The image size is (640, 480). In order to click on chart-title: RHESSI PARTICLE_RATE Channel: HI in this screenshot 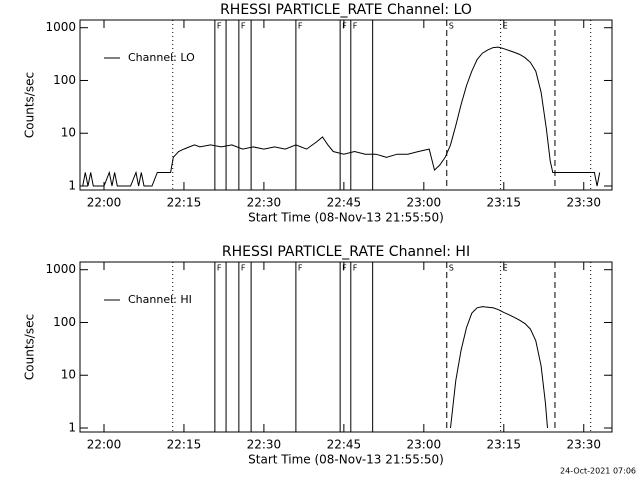, I will do `click(346, 252)`.